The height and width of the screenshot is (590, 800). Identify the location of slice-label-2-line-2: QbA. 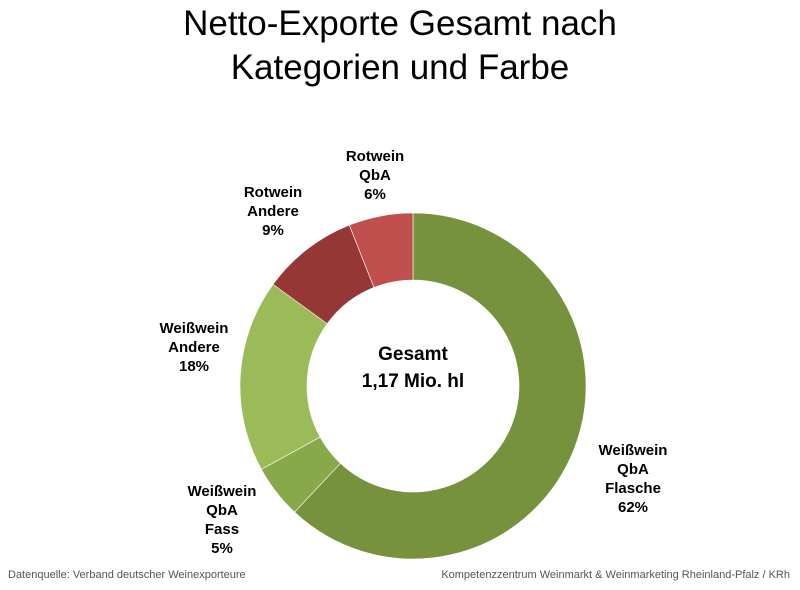
(222, 510).